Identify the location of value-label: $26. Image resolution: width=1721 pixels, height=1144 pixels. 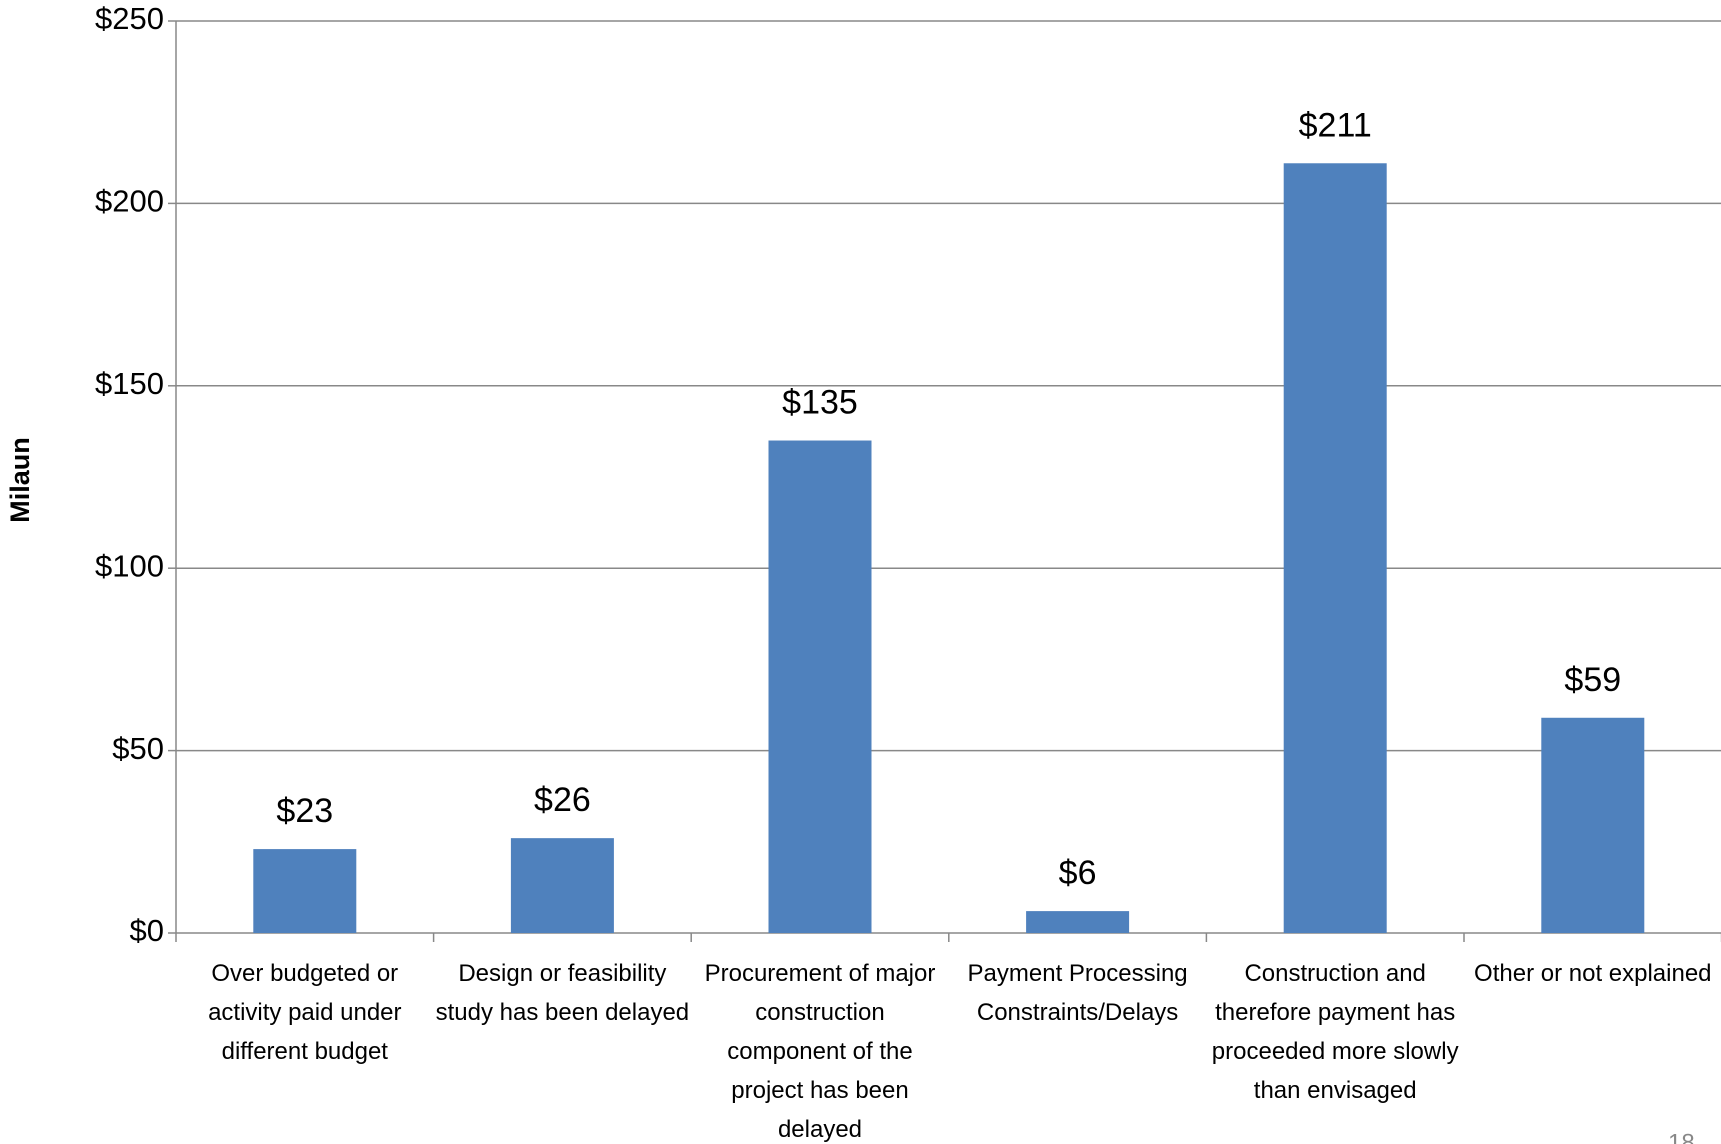
(562, 800).